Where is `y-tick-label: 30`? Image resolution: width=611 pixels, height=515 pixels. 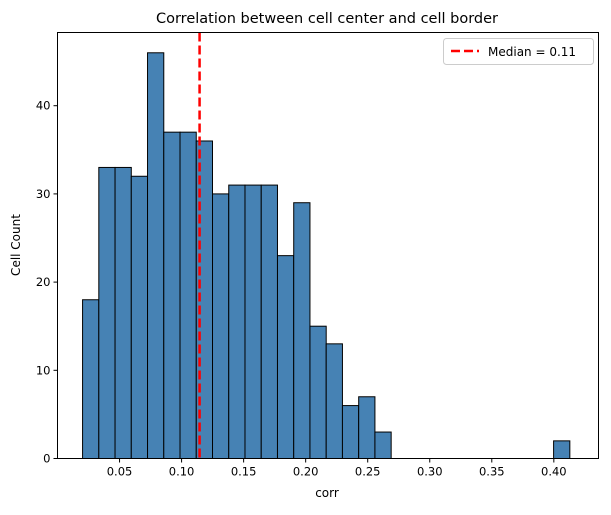
y-tick-label: 30 is located at coordinates (43, 194).